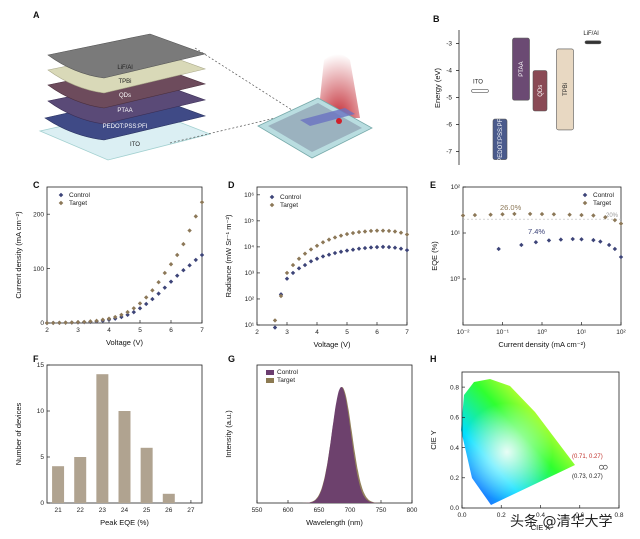 The width and height of the screenshot is (640, 539). I want to click on cie-point, so click(601, 467).